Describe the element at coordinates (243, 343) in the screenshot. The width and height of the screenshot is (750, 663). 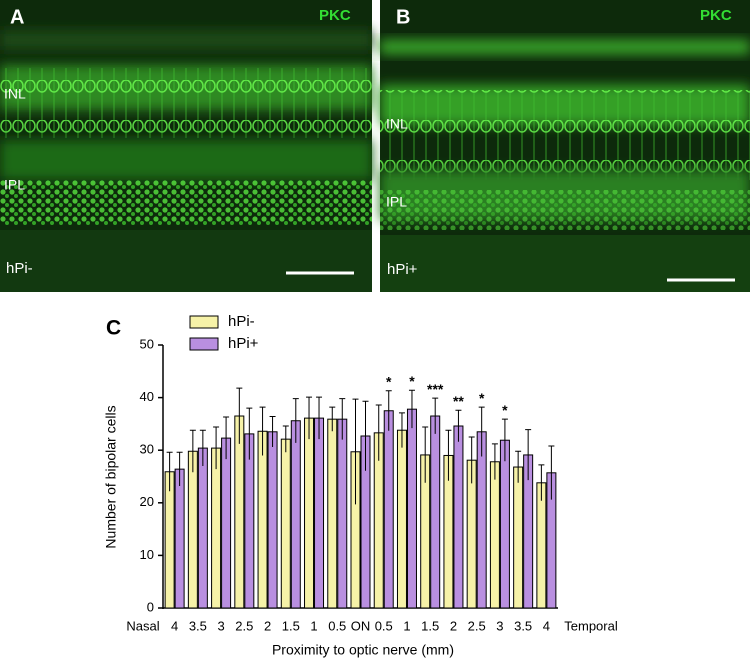
I see `legend-label: hPi+` at that location.